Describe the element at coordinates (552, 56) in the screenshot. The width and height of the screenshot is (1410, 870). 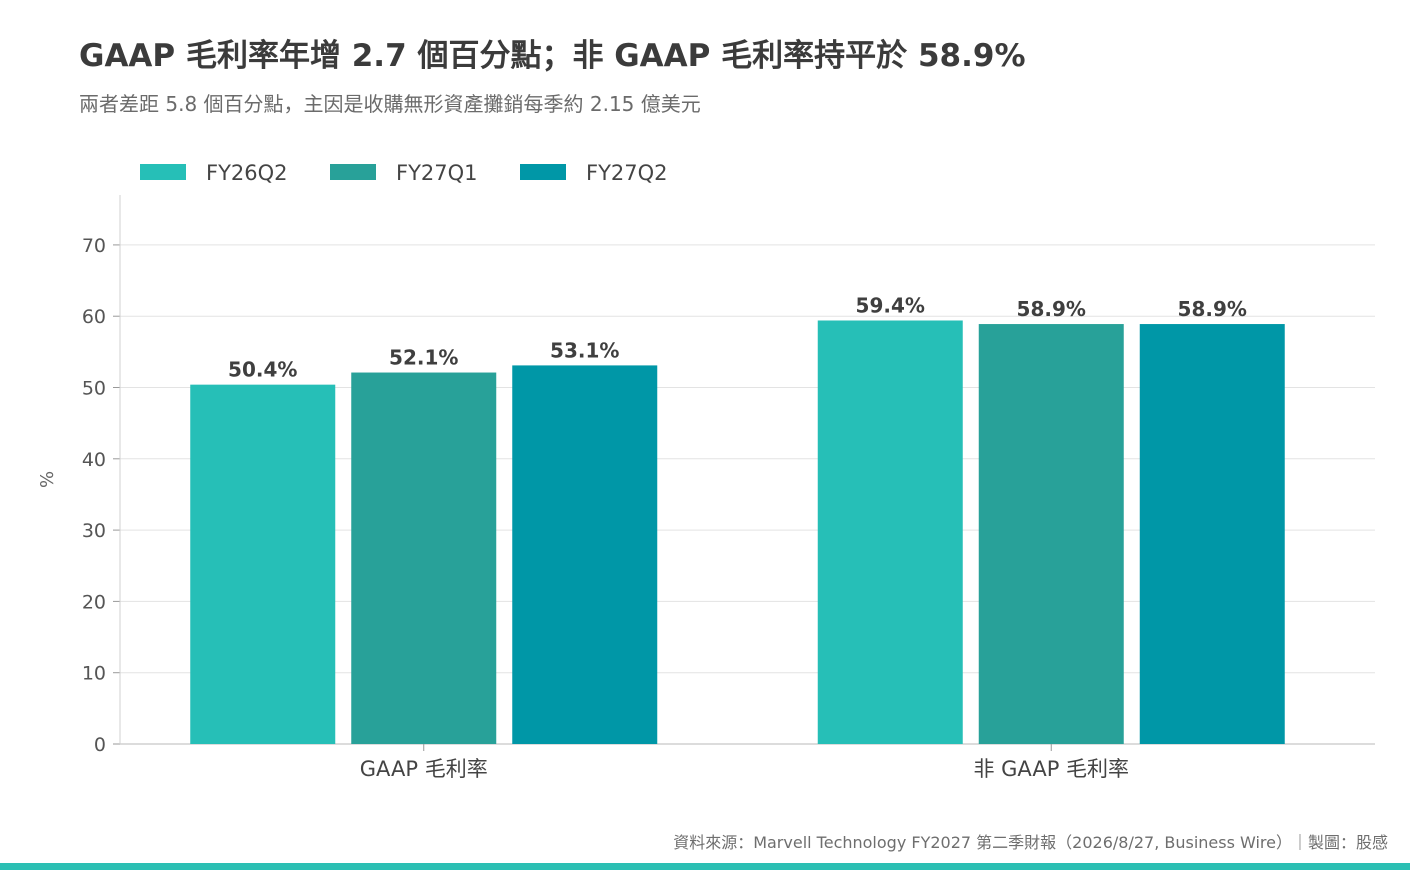
I see `chart-title: GAAP 毛利率年增 2.7 個百分點；非 GAAP 毛利率持平於 58.9%` at that location.